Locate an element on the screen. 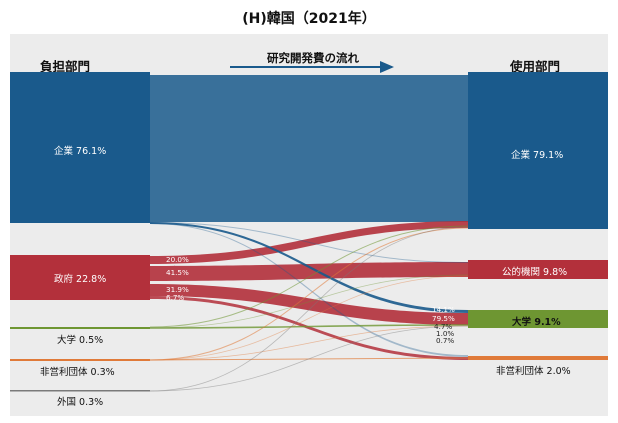 The image size is (618, 423). flow-government-to-university is located at coordinates (309, 304).